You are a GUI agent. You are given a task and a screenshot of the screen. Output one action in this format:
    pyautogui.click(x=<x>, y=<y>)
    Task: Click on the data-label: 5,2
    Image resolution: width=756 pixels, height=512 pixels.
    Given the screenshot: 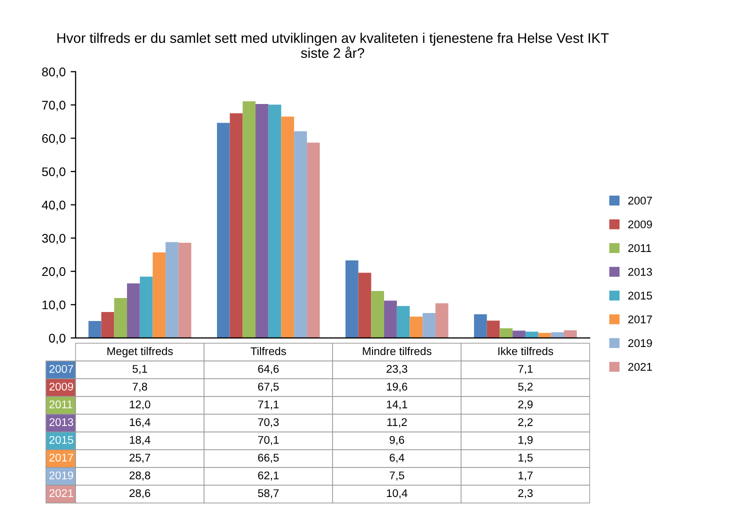 What is the action you would take?
    pyautogui.click(x=525, y=387)
    